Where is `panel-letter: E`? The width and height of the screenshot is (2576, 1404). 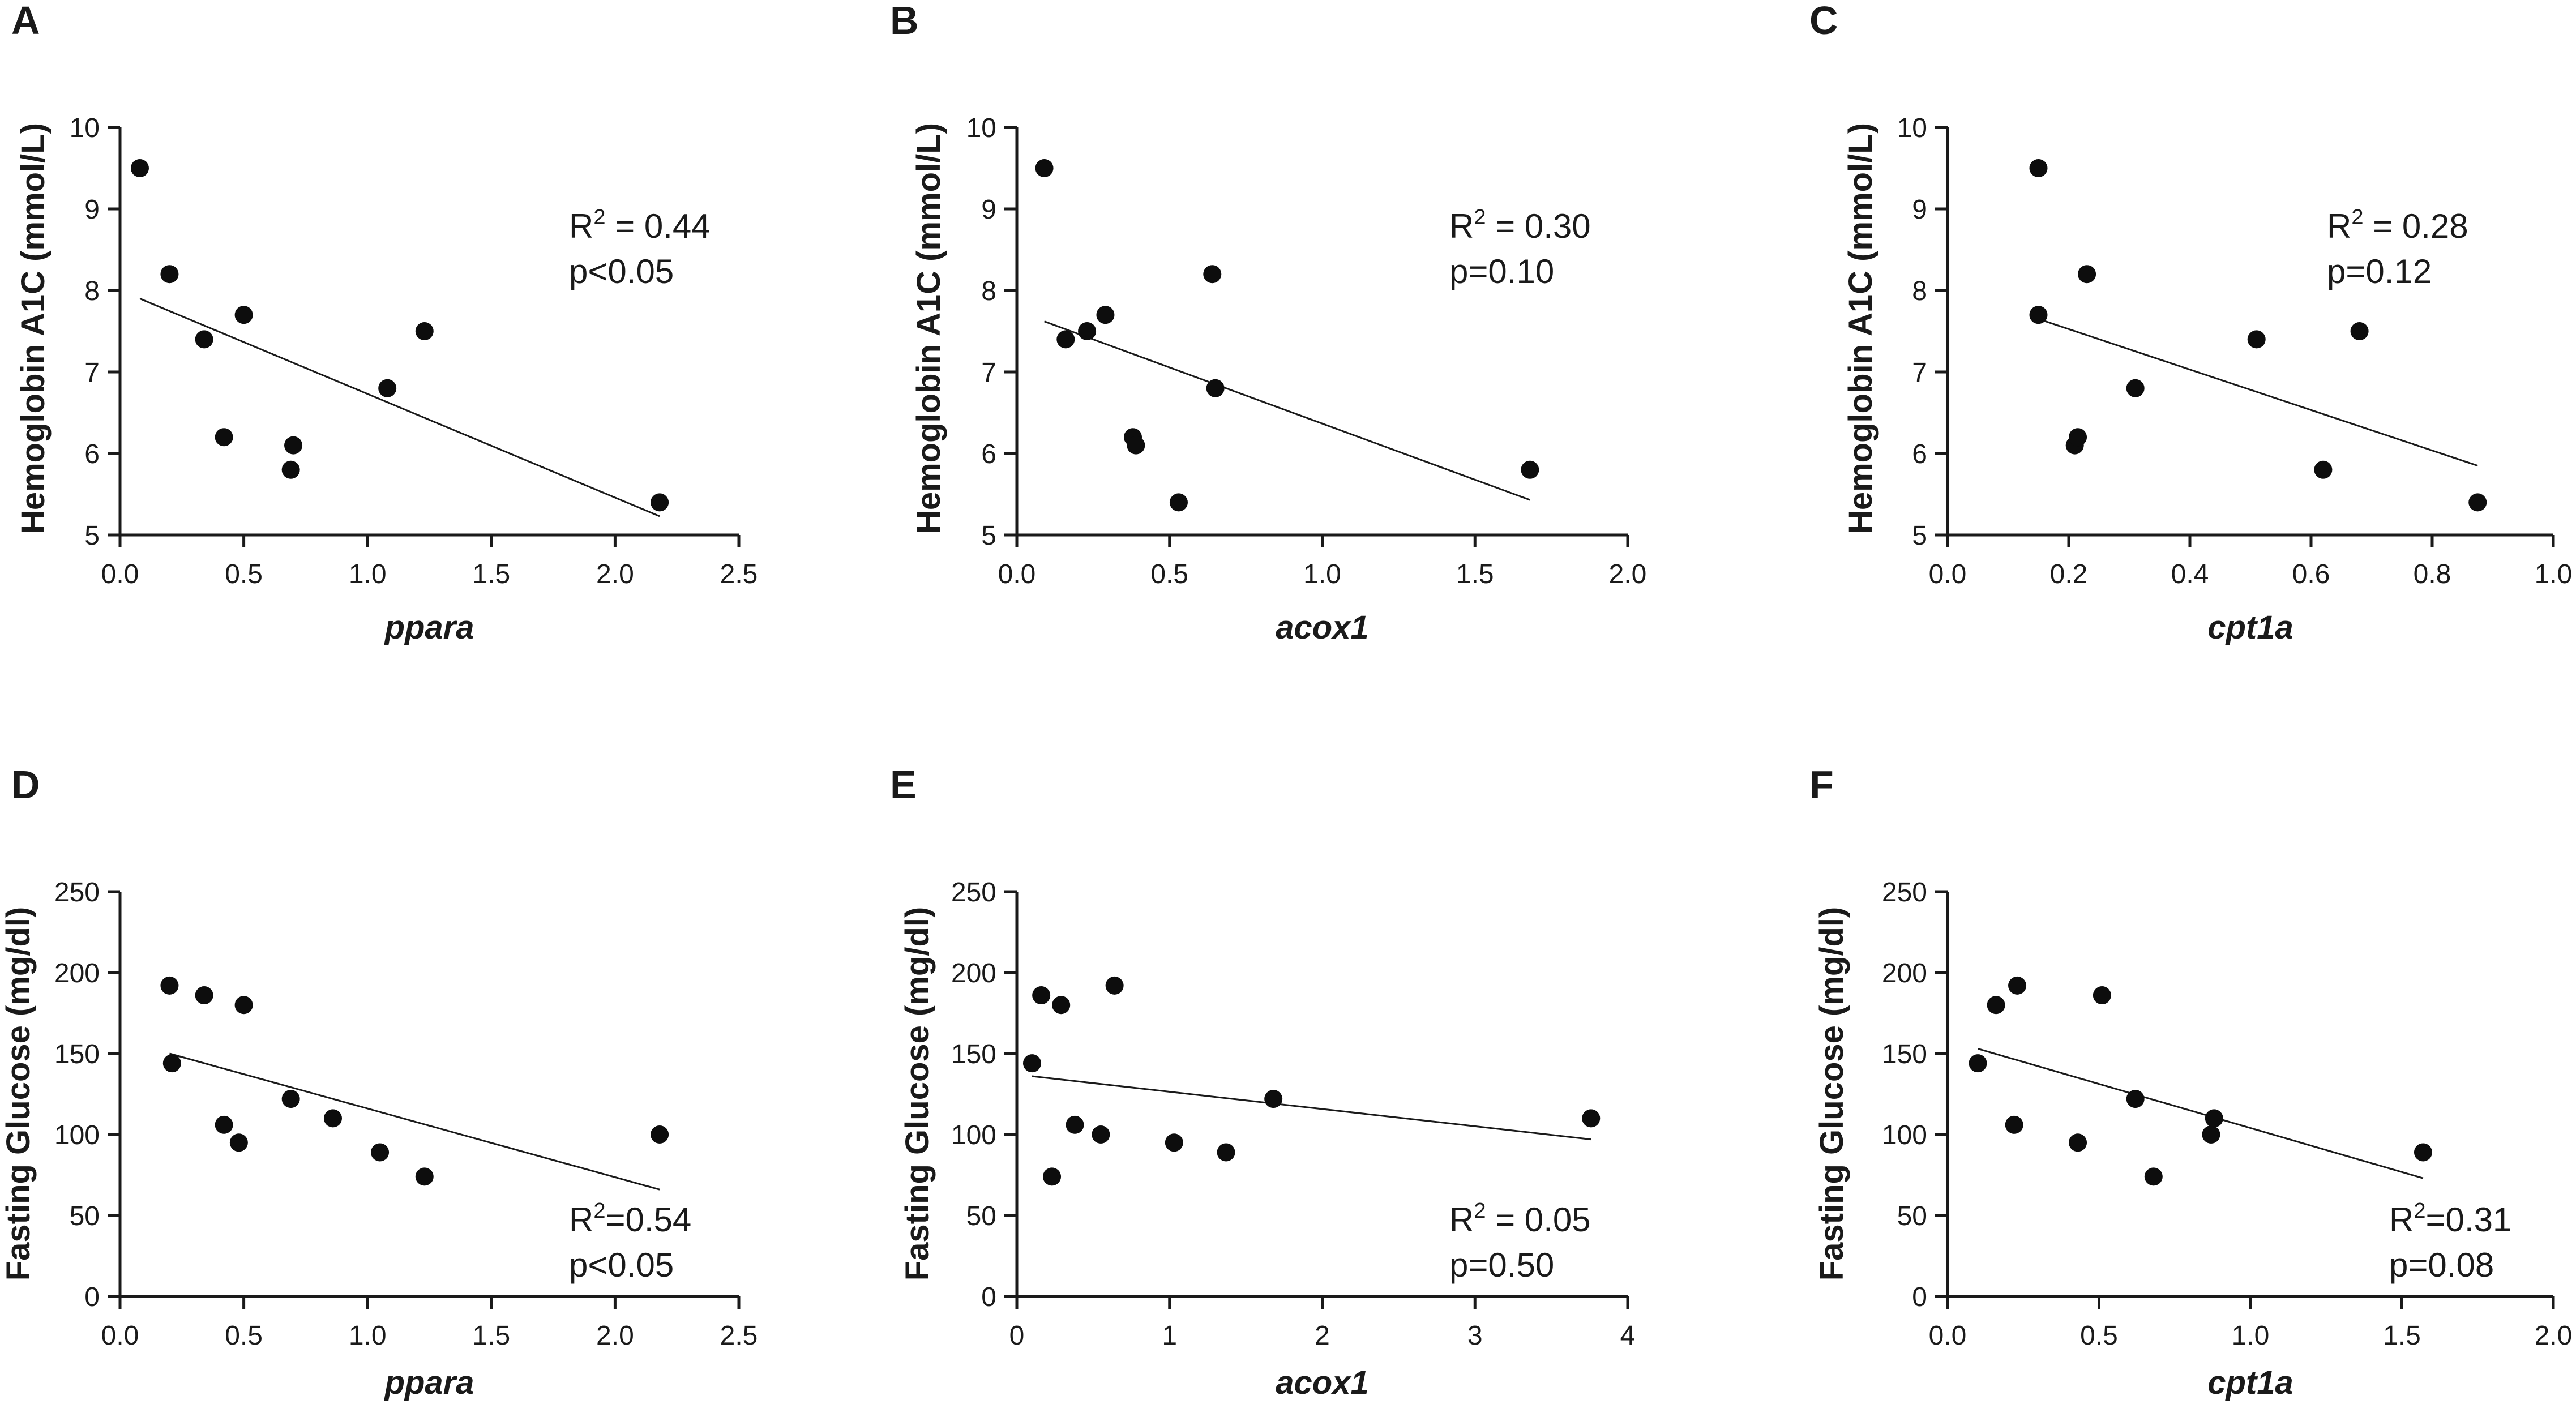 panel-letter: E is located at coordinates (903, 785).